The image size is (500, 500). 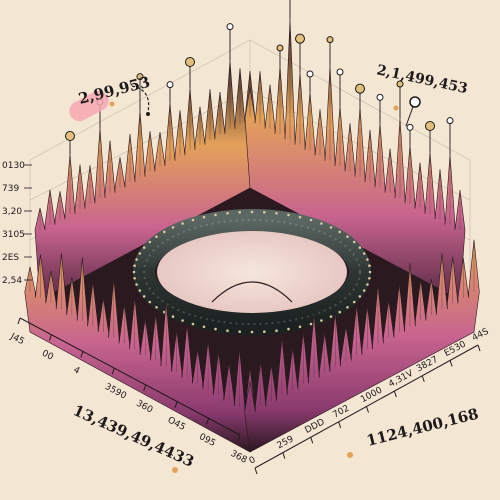 What do you see at coordinates (13, 235) in the screenshot?
I see `y-axis-tick-label: 3105` at bounding box center [13, 235].